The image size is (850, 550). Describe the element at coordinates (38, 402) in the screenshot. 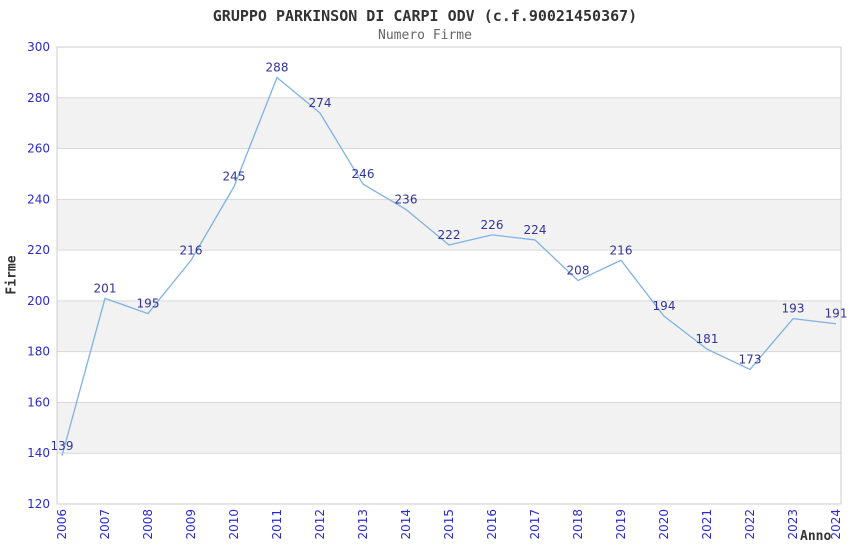

I see `y-tick-label: 160` at that location.